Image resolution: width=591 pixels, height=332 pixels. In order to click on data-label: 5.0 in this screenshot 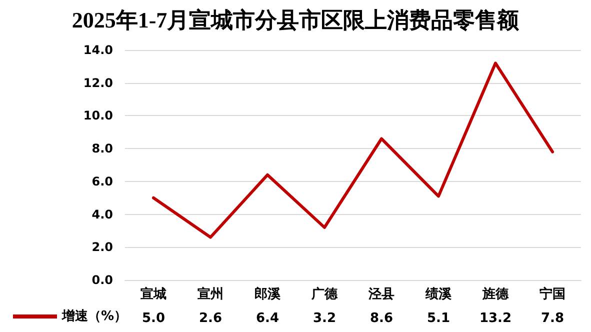, I will do `click(154, 318)`.